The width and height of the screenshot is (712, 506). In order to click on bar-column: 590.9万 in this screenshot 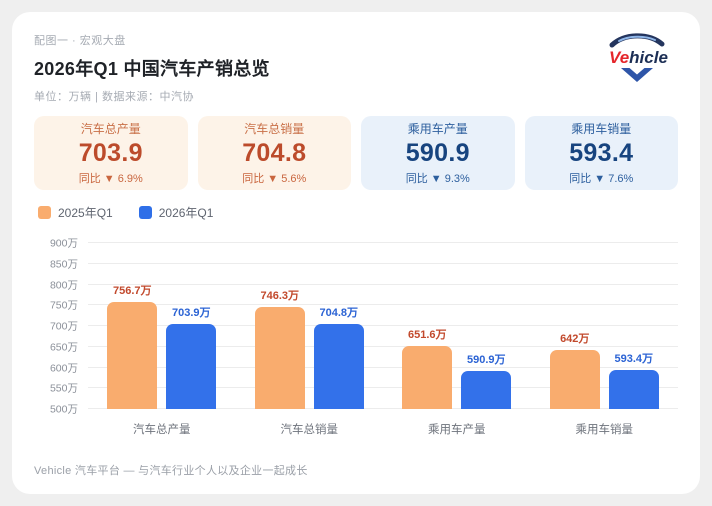, I will do `click(486, 380)`.